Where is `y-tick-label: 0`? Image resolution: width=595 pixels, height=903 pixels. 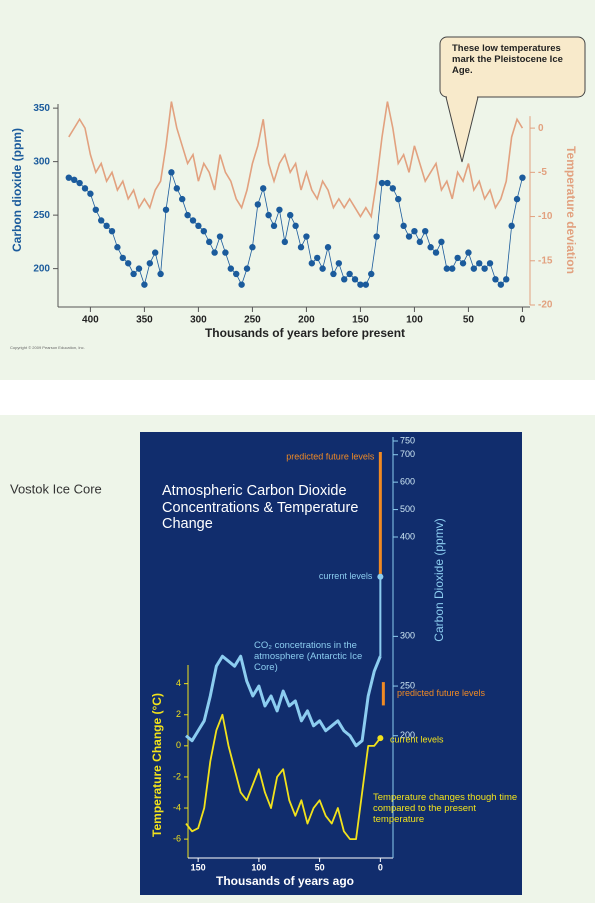
y-tick-label: 0 is located at coordinates (178, 745).